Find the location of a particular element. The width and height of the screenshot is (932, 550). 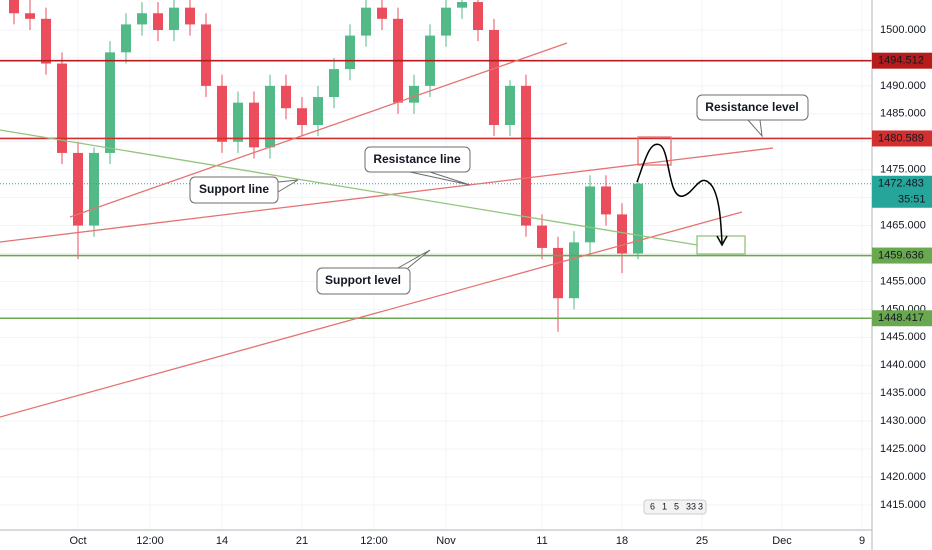

callout: Support level is located at coordinates (373, 272).